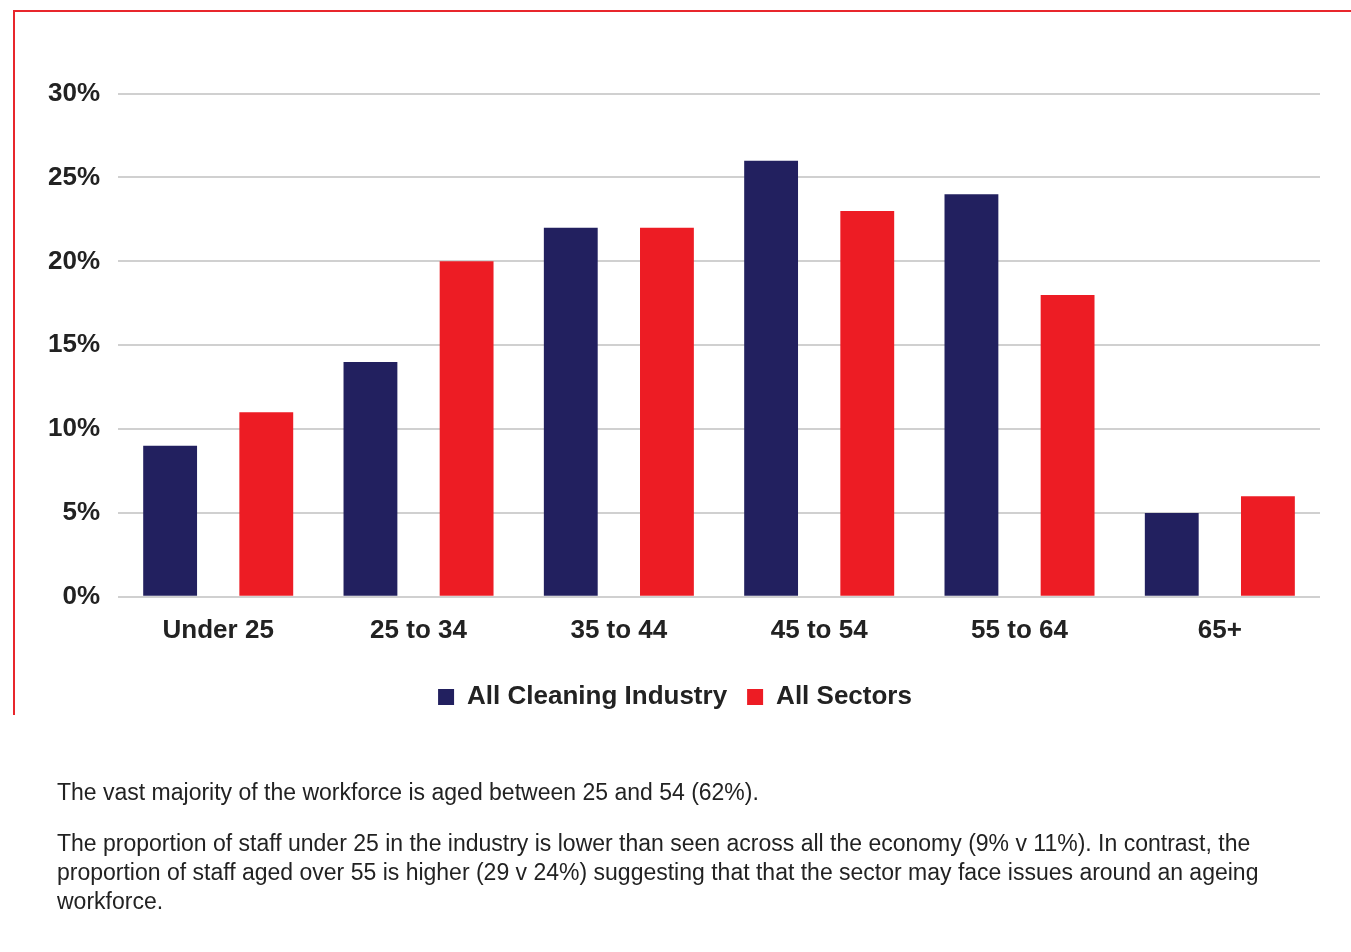  Describe the element at coordinates (597, 695) in the screenshot. I see `legend-label: All Cleaning Industry` at that location.